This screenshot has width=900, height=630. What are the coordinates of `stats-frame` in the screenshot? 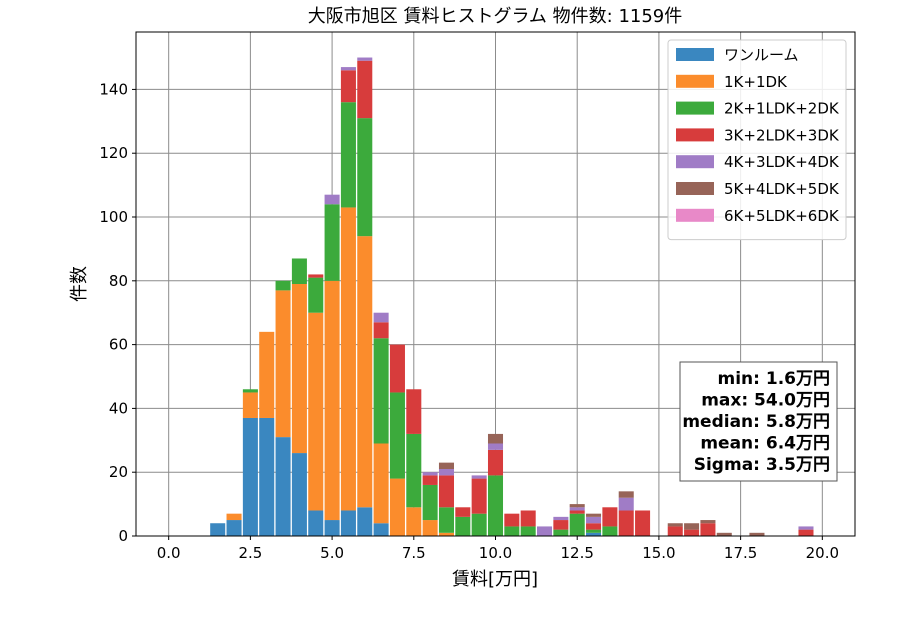 It's located at (758, 421).